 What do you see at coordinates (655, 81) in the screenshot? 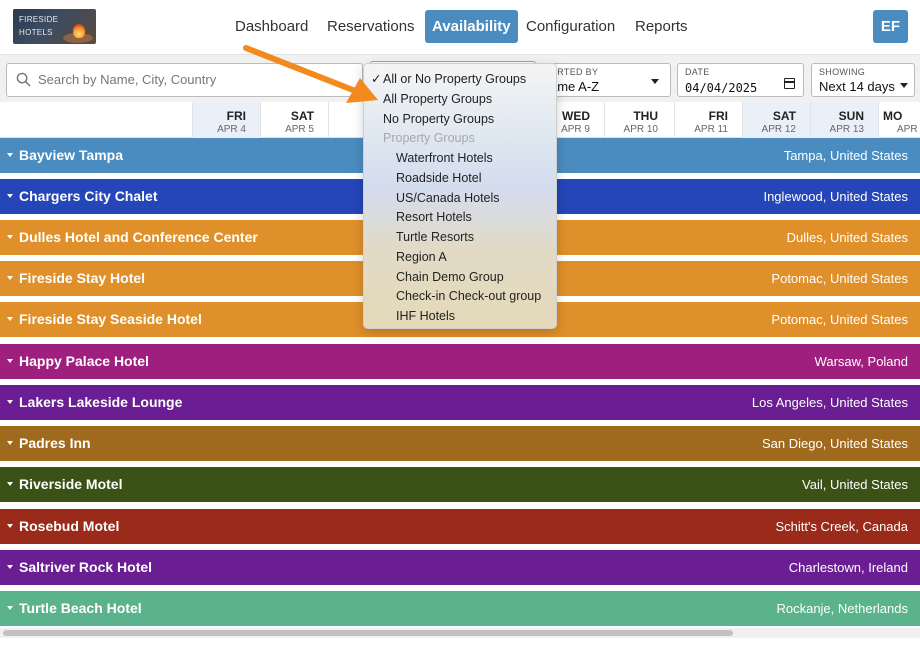
I see `chevron-down-icon` at bounding box center [655, 81].